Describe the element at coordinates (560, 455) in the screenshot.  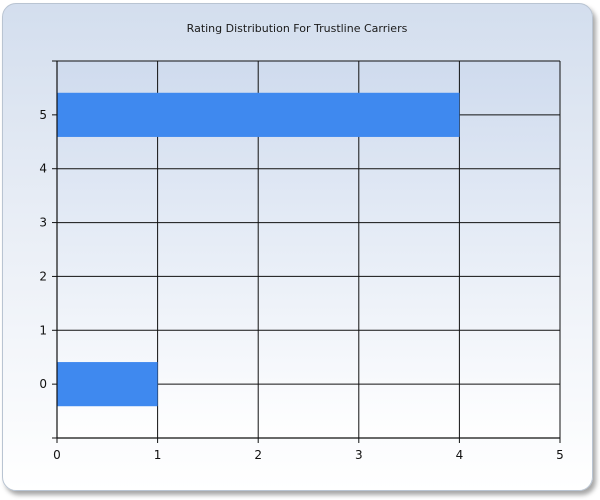
I see `x-tick-label: 5` at that location.